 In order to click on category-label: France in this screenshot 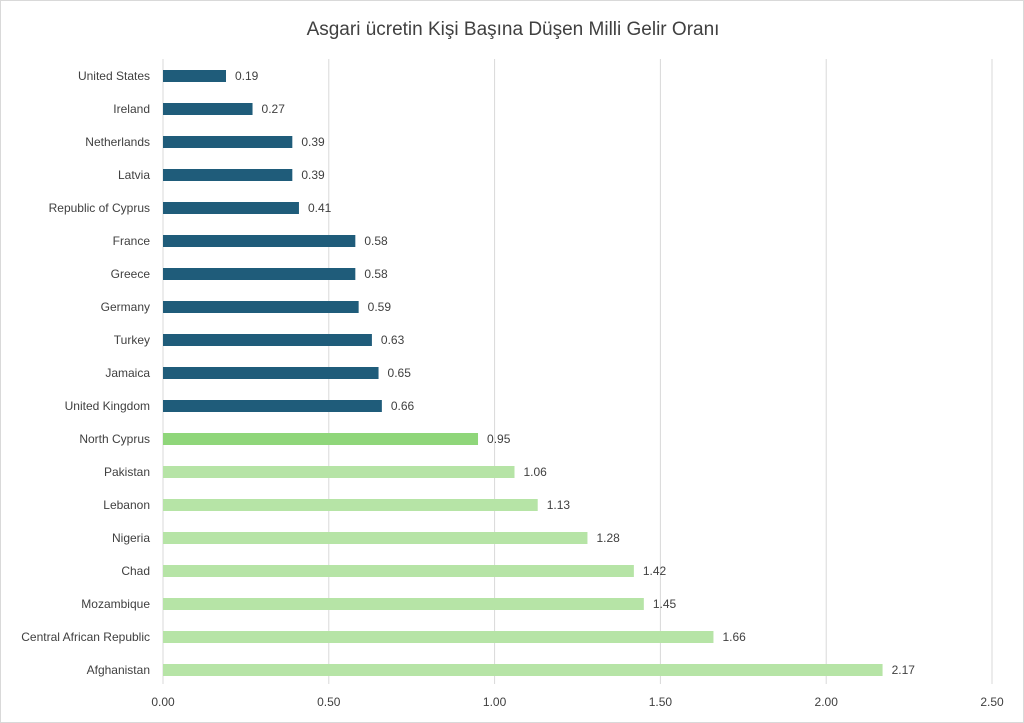, I will do `click(132, 241)`.